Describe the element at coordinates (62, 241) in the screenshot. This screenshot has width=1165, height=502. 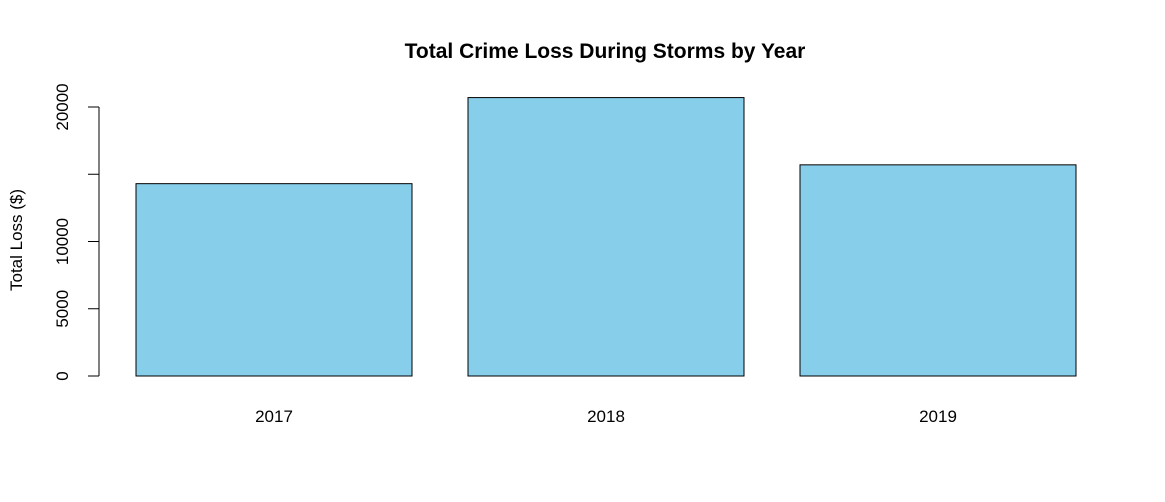
I see `y-tick-label: 10000` at that location.